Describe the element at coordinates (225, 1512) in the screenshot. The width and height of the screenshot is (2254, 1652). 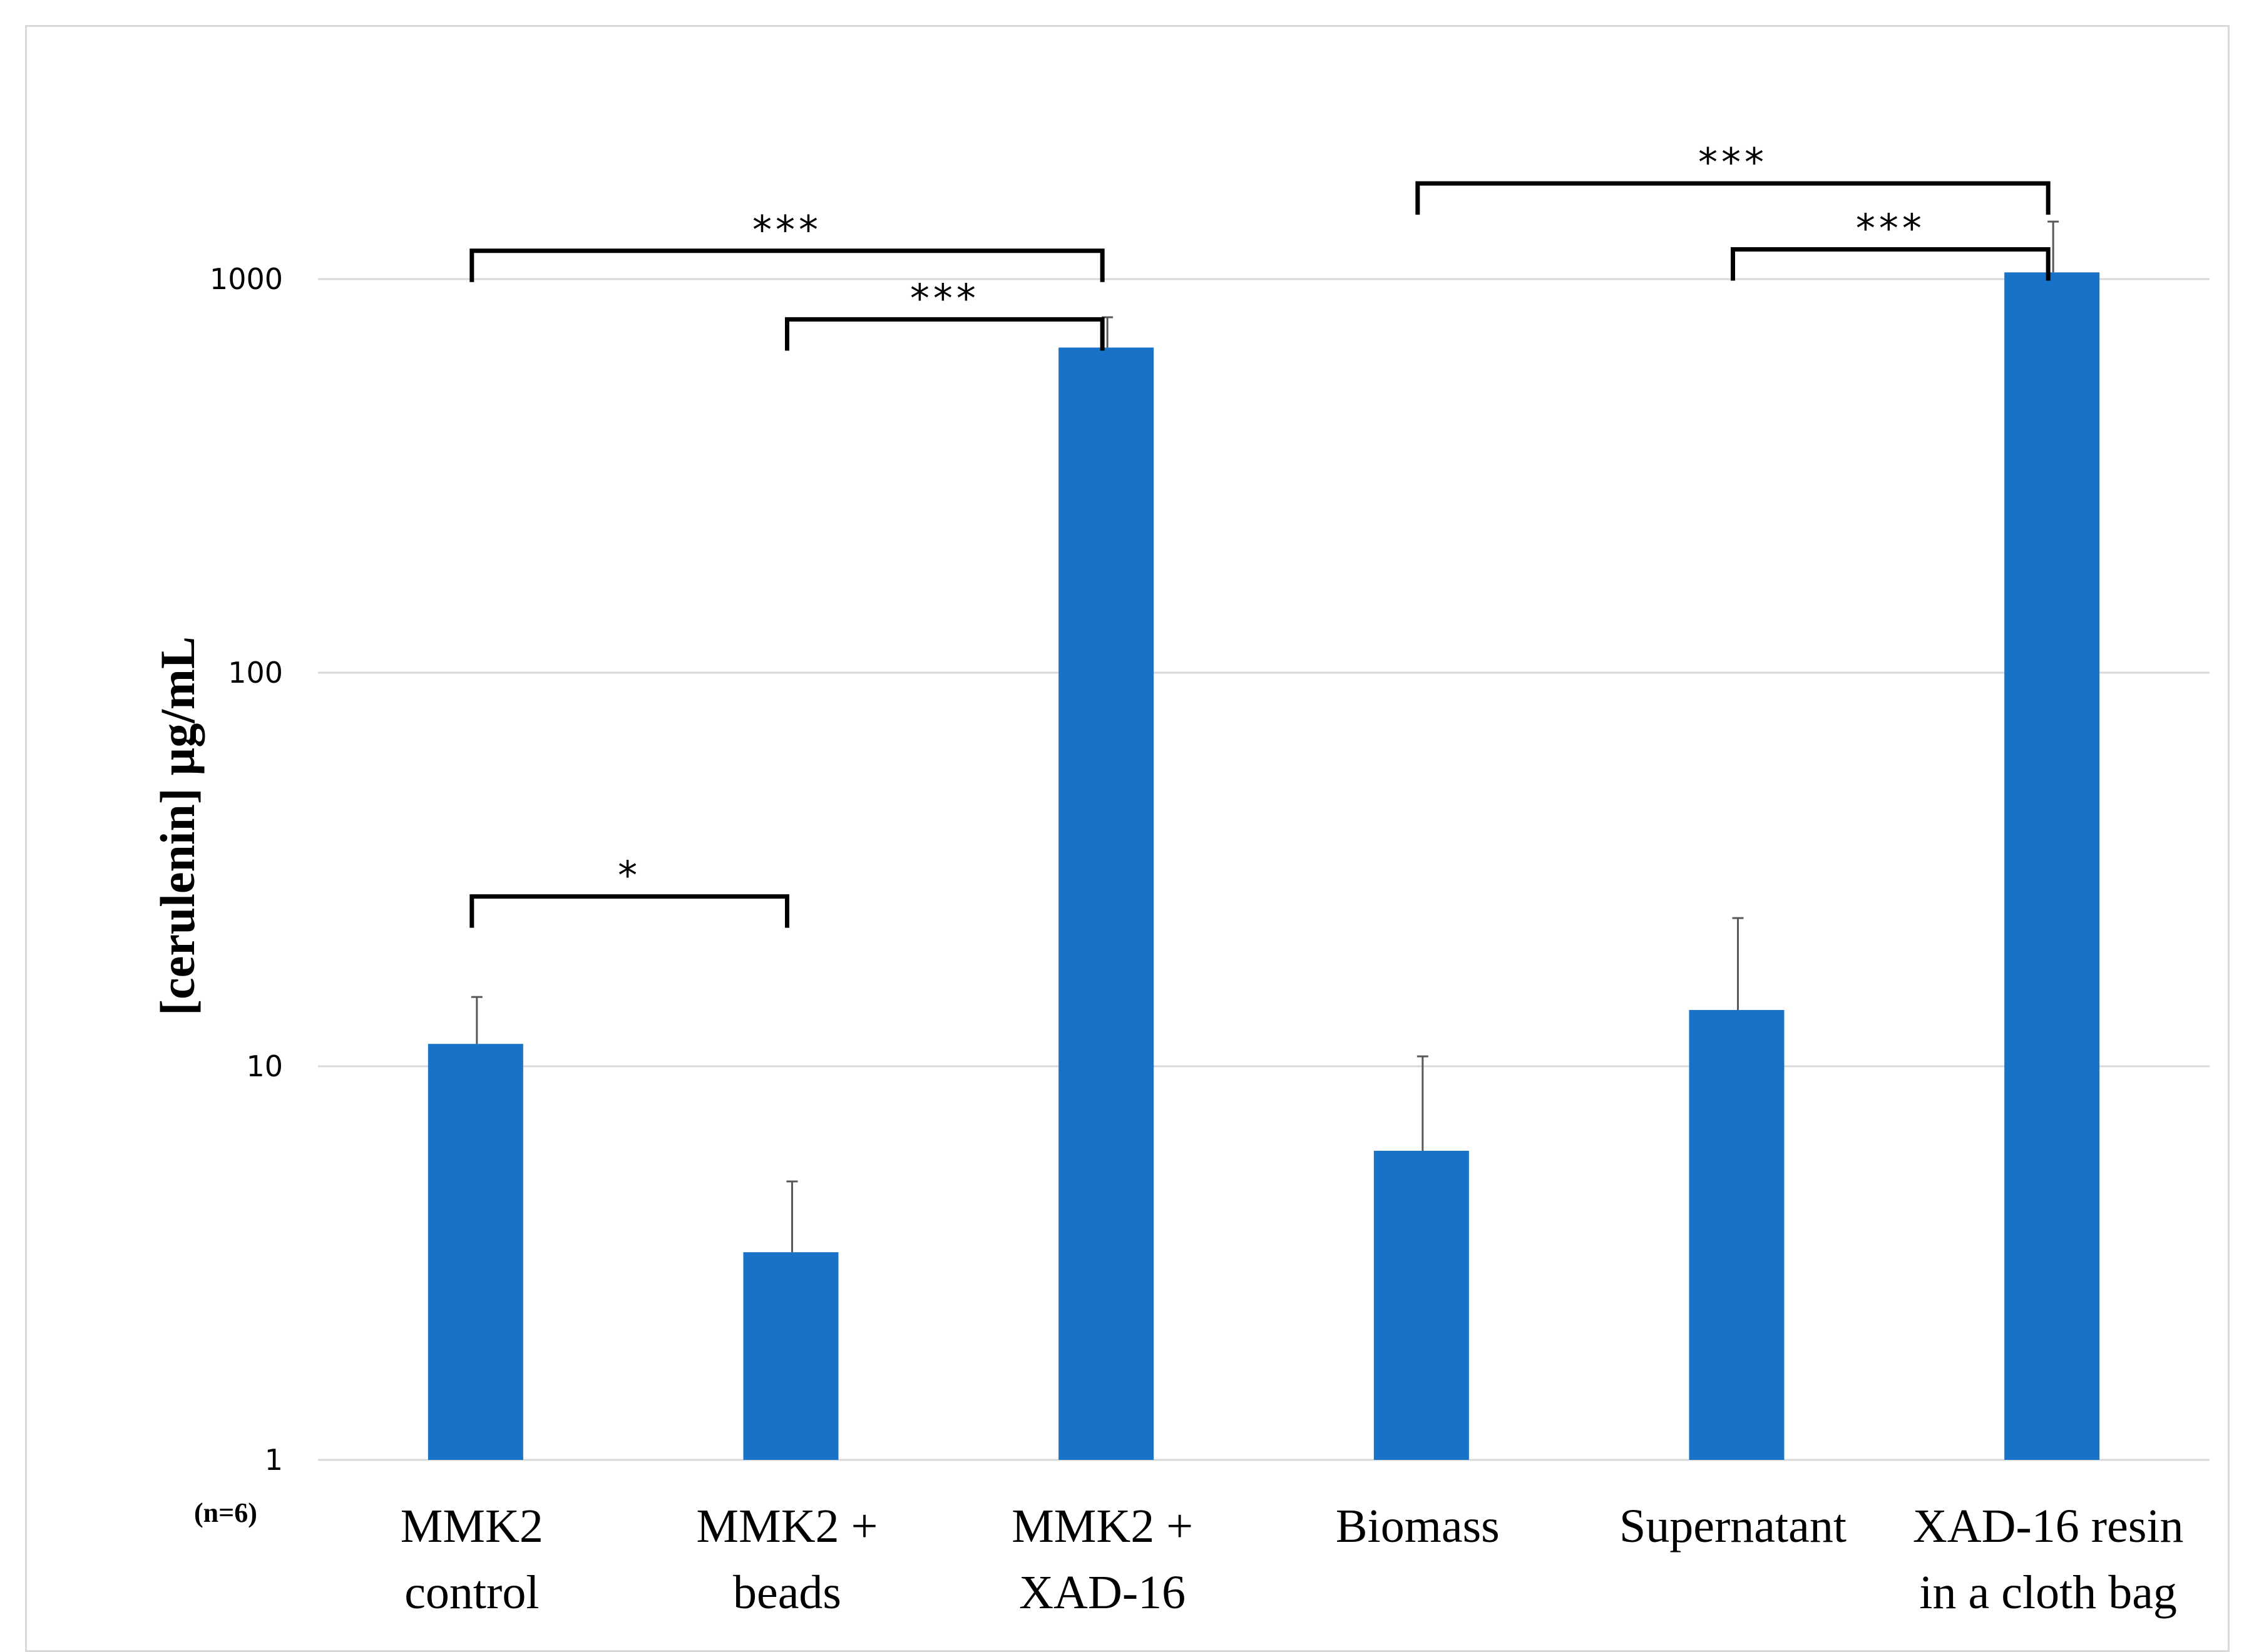
I see `sample-size-label: (n=6)` at that location.